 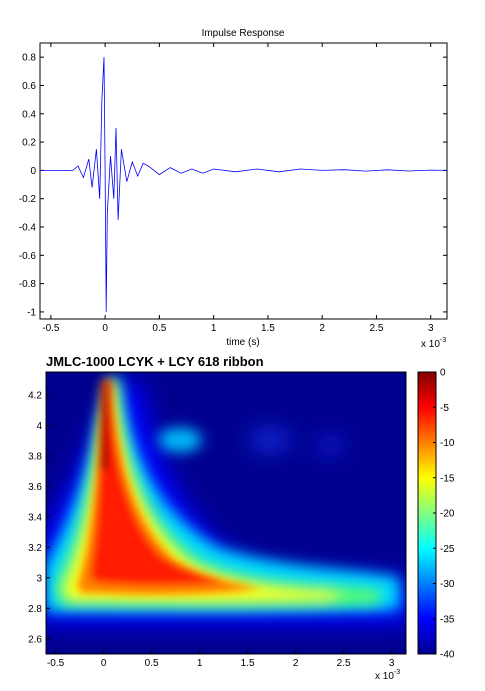 What do you see at coordinates (105, 328) in the screenshot?
I see `impulse-xtick-label: 0` at bounding box center [105, 328].